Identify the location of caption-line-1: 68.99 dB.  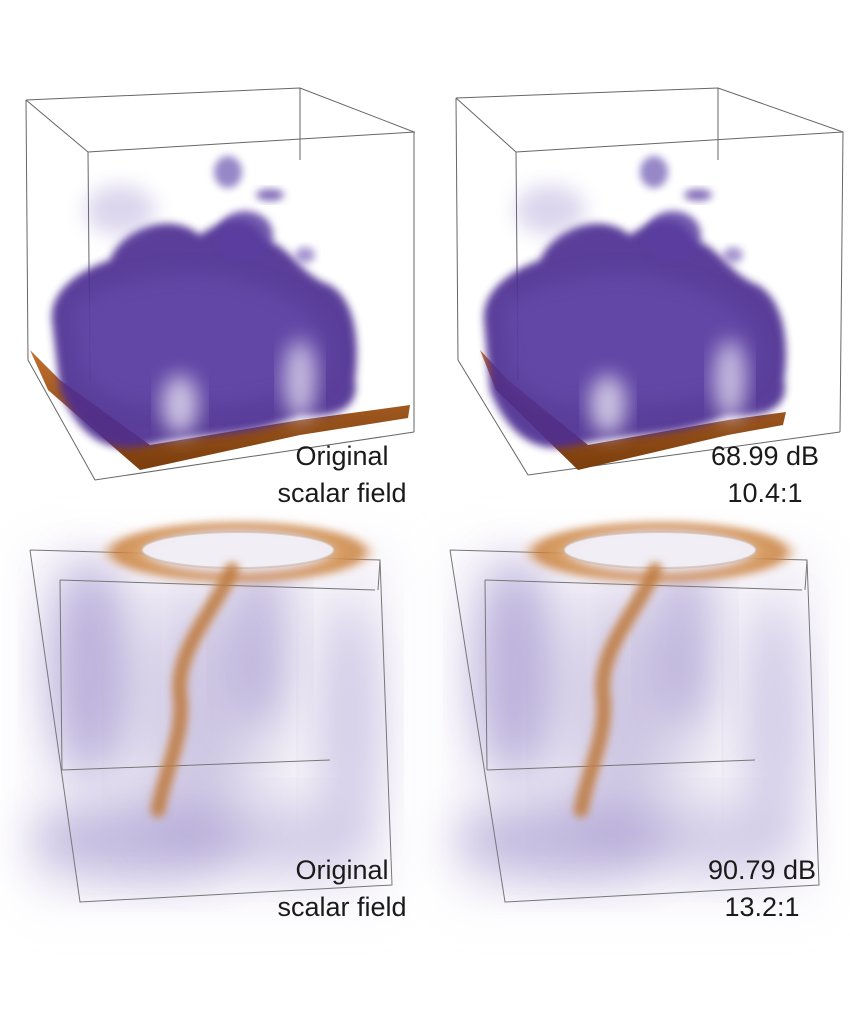
(765, 456).